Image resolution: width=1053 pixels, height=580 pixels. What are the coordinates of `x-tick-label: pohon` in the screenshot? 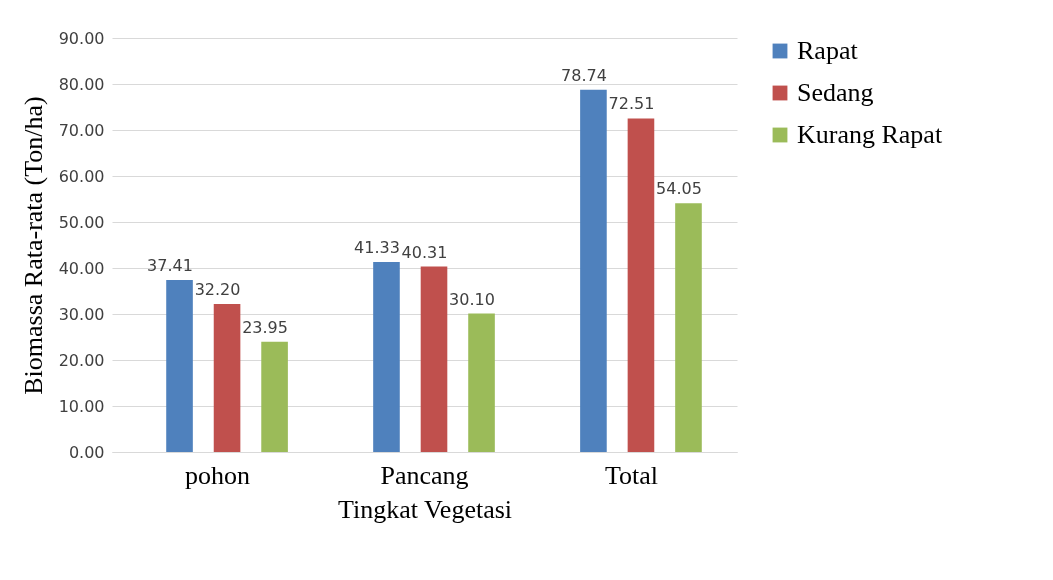 It's located at (218, 475).